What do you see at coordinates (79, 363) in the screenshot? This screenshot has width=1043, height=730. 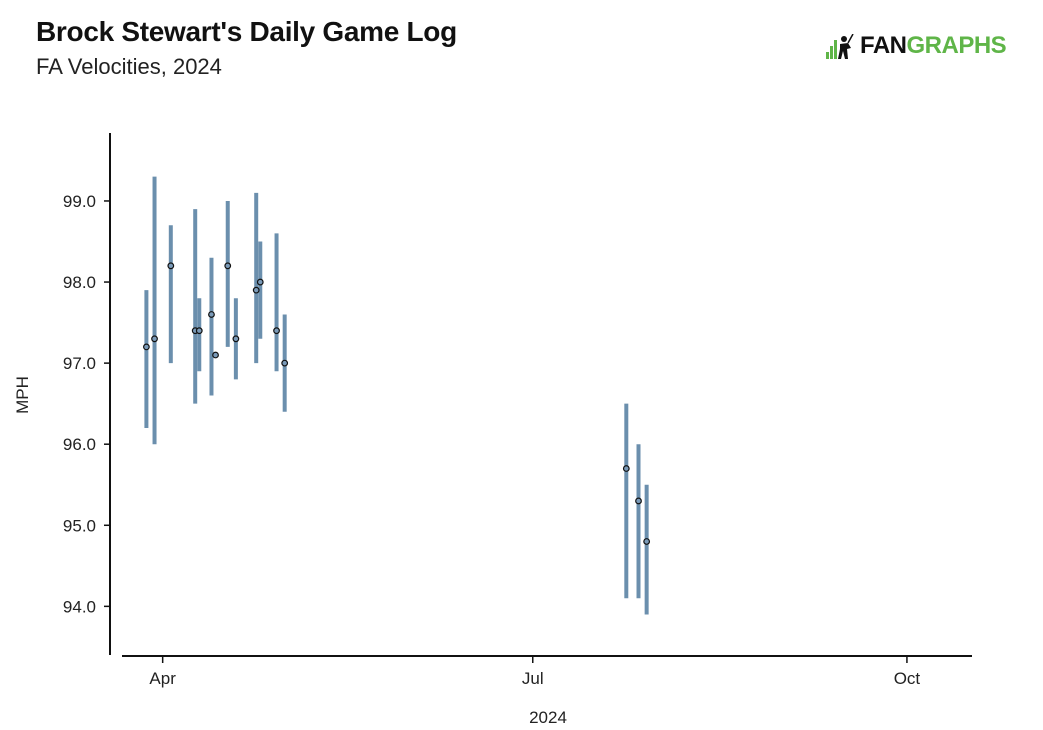 I see `y-tick-label: 97.0` at bounding box center [79, 363].